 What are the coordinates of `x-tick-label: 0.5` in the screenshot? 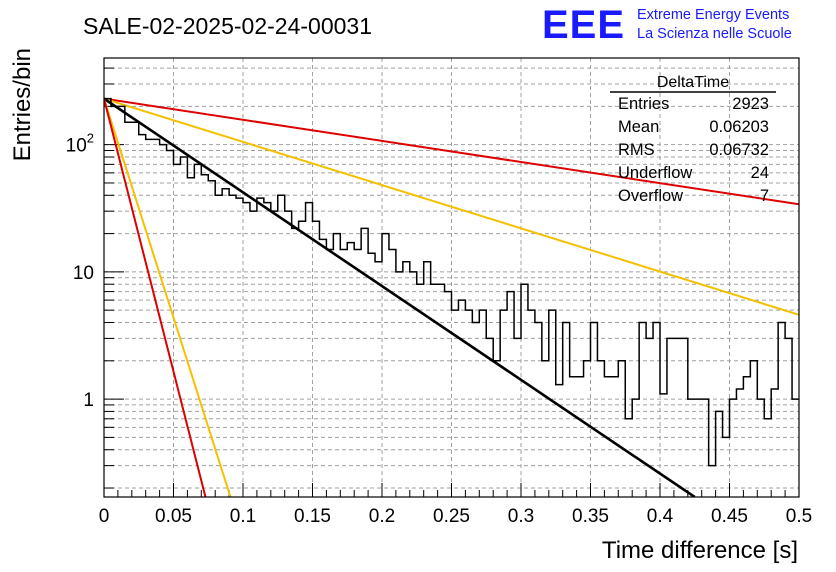 It's located at (799, 516).